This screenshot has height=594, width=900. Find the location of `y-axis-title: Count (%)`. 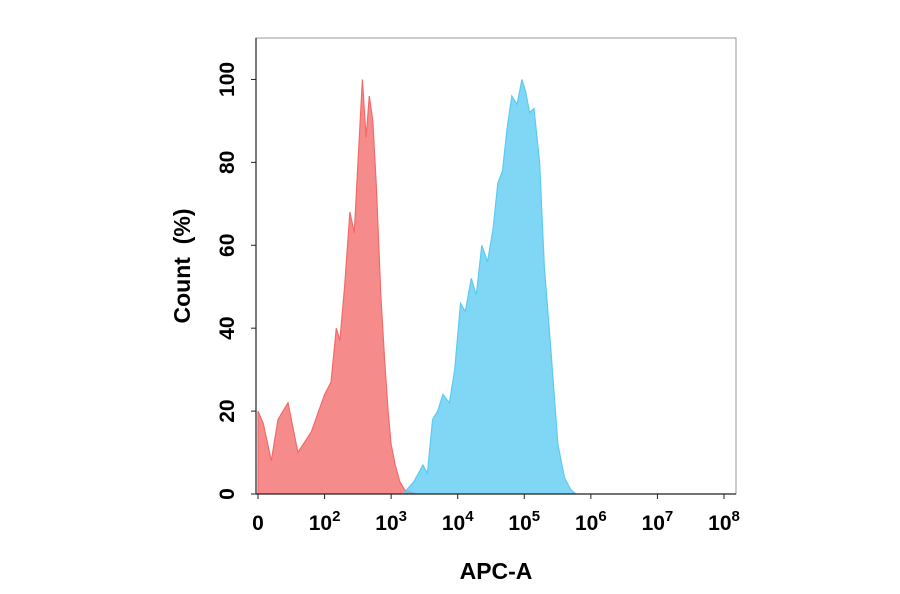

y-axis-title: Count (%) is located at coordinates (182, 266).